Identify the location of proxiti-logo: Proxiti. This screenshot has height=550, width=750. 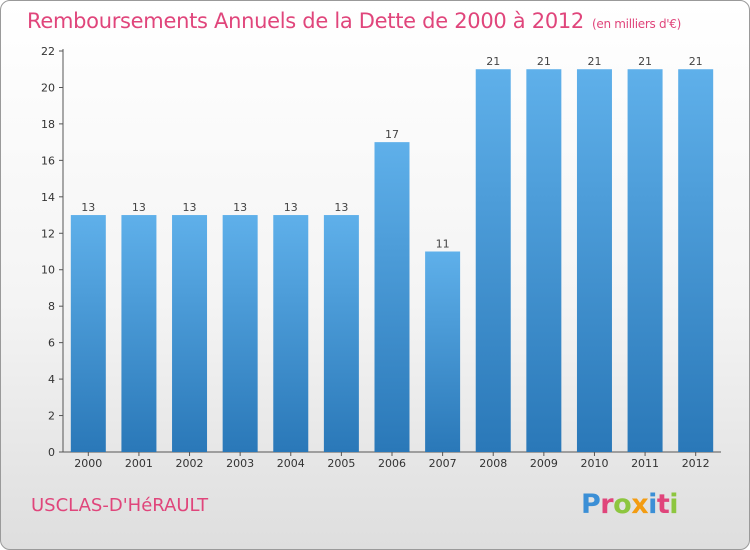
(630, 504).